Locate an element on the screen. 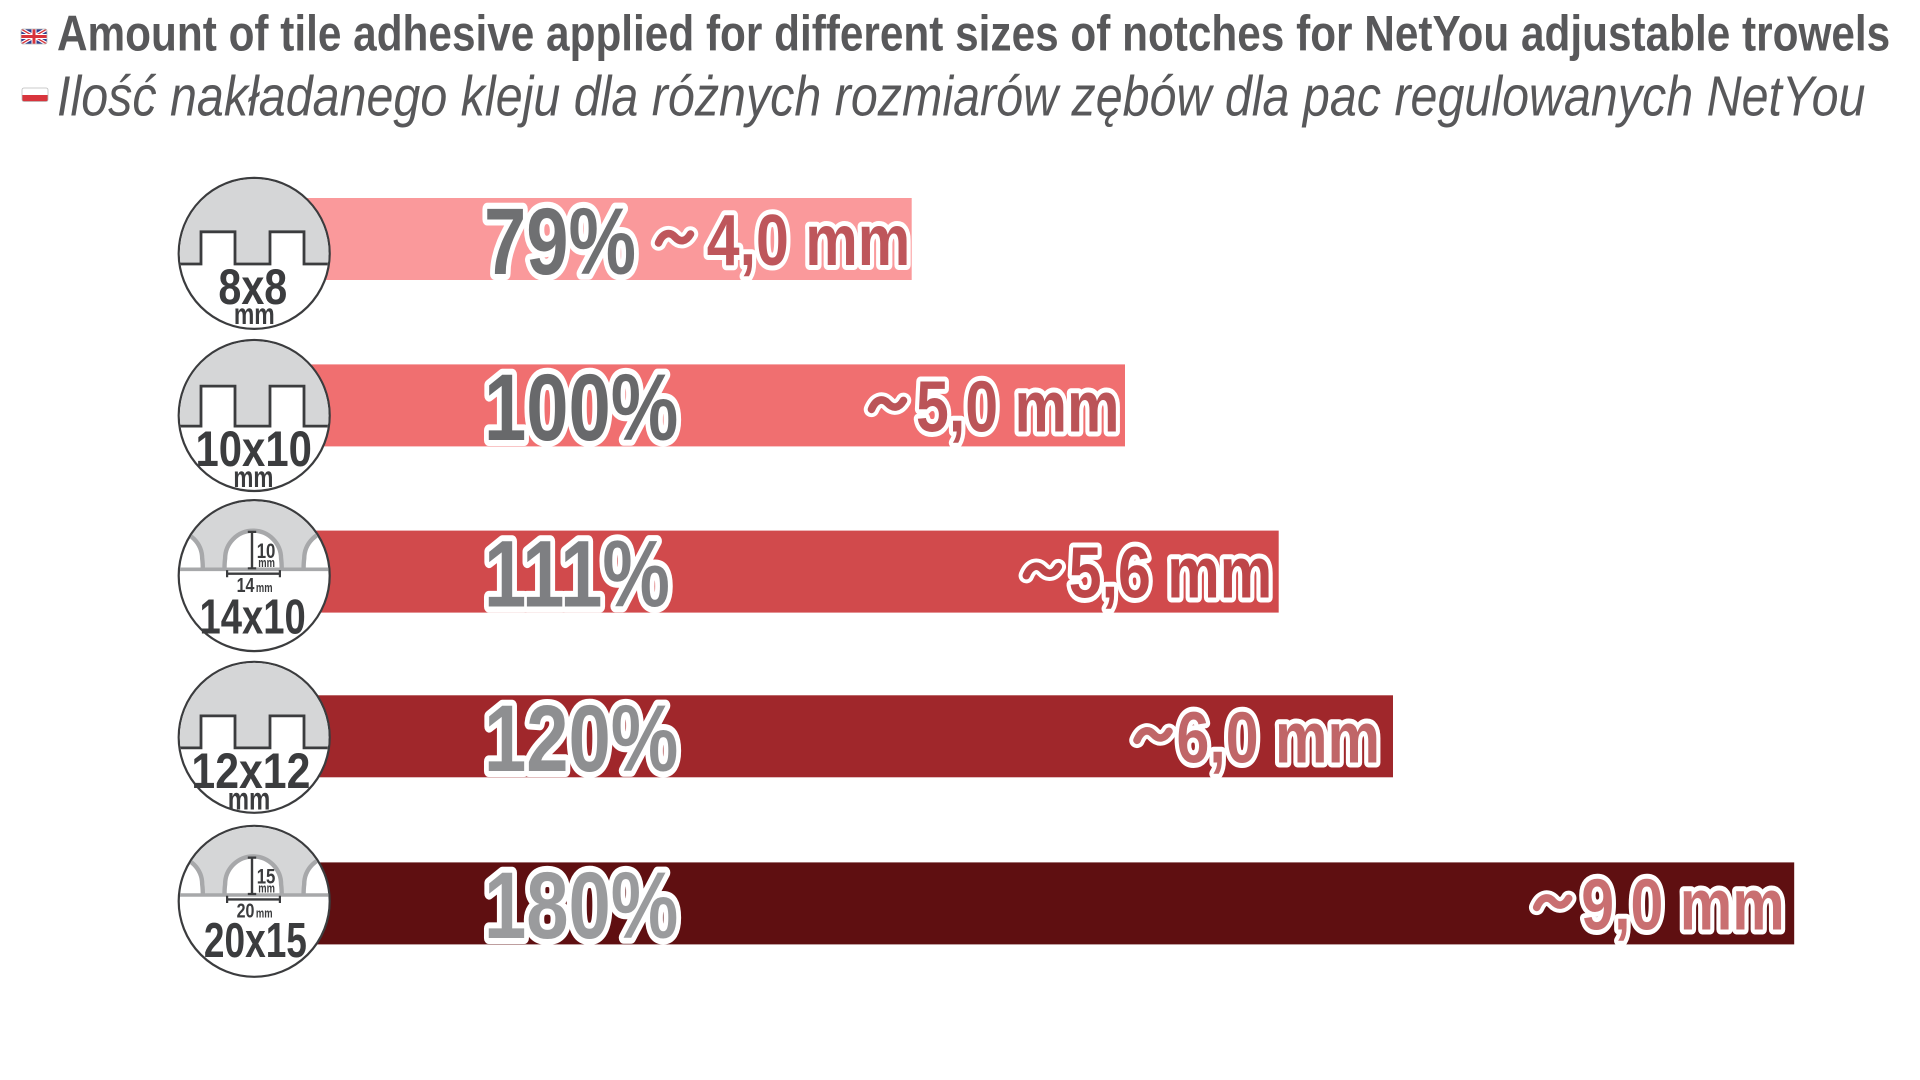 The image size is (1920, 1080). svg-text: 12x12 is located at coordinates (250, 771).